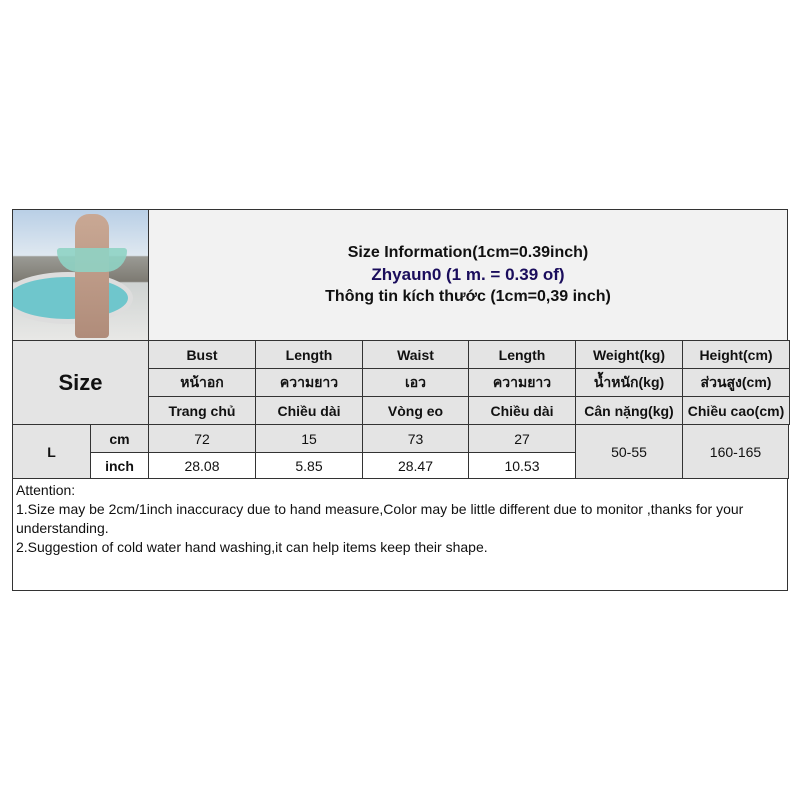 The height and width of the screenshot is (800, 800). I want to click on weight-value: 50-55, so click(629, 451).